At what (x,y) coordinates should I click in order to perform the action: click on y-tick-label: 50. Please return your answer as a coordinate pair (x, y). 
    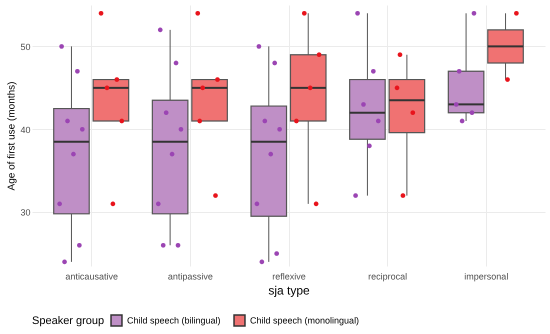
    Looking at the image, I should click on (25, 47).